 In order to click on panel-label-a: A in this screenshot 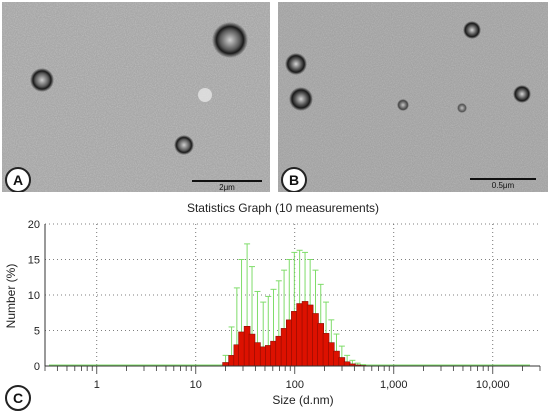, I will do `click(18, 179)`.